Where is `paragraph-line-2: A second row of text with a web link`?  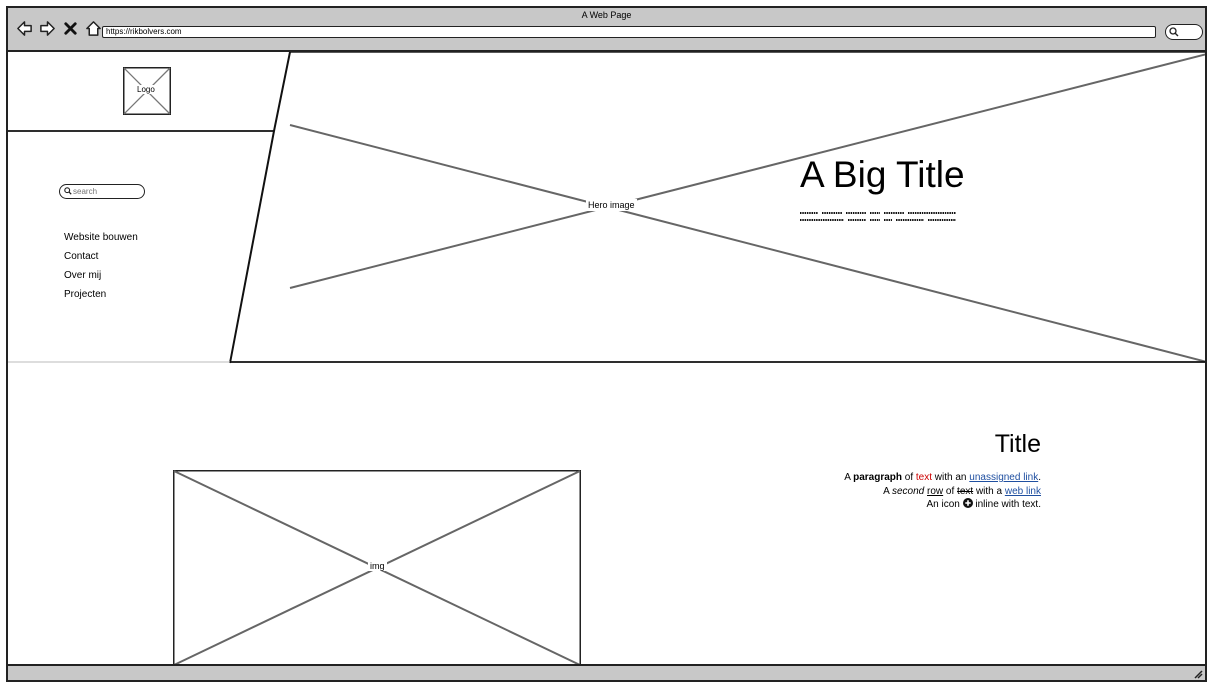 paragraph-line-2: A second row of text with a web link is located at coordinates (942, 492).